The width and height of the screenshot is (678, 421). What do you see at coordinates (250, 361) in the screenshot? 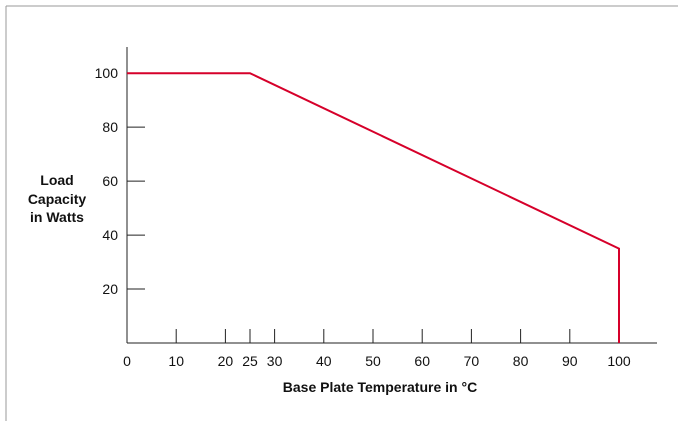
I see `x-tick-label: 25` at bounding box center [250, 361].